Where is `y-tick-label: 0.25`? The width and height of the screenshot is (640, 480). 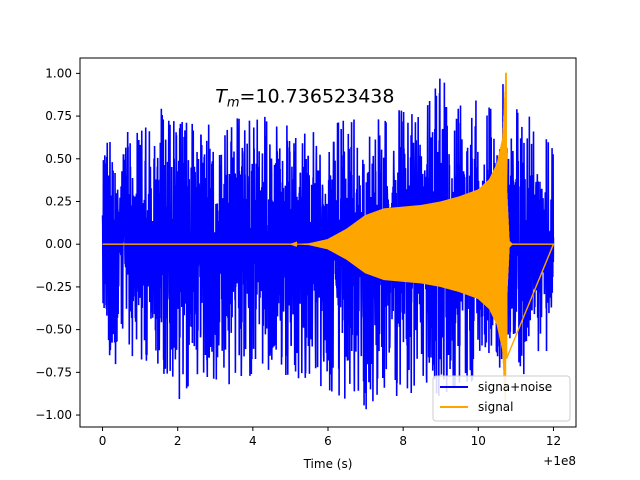 y-tick-label: 0.25 is located at coordinates (58, 202).